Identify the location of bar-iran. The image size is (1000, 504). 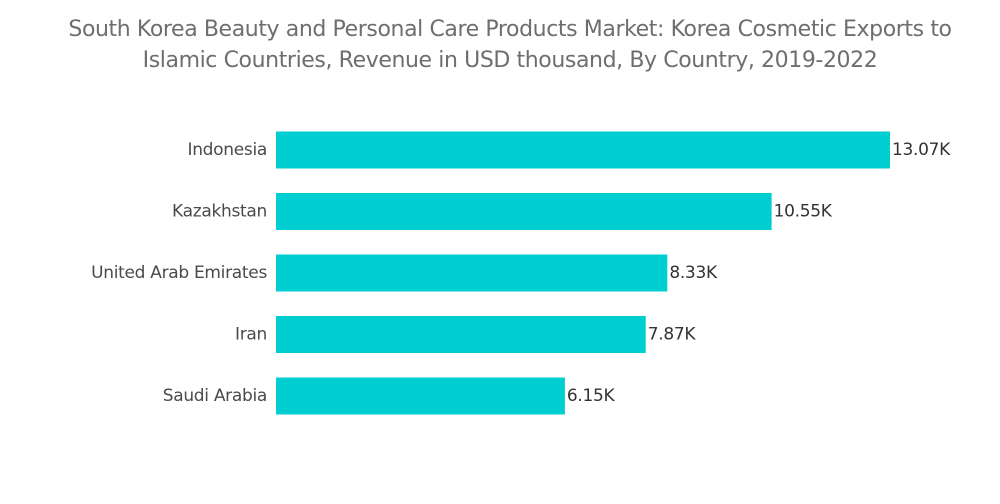
(461, 334).